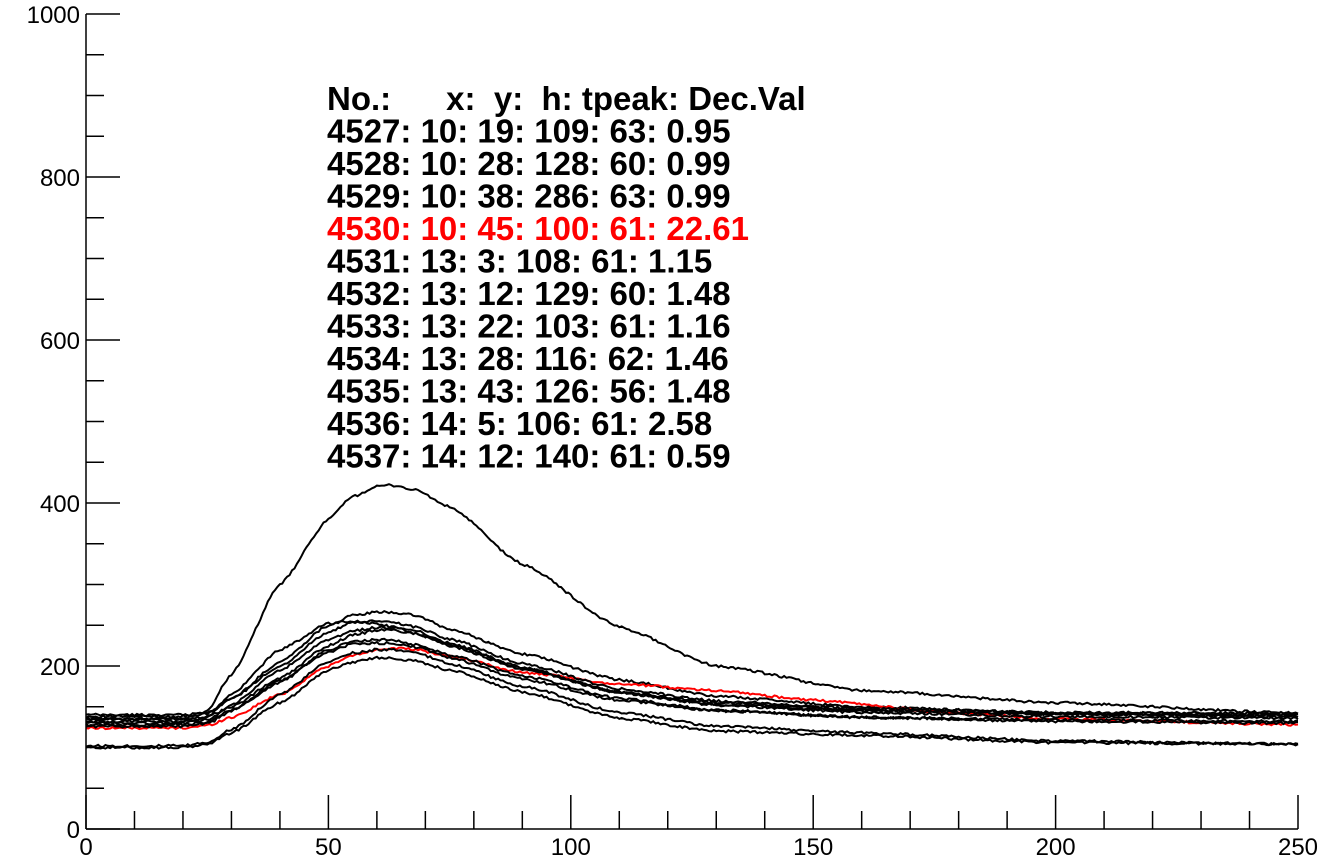 Image resolution: width=1323 pixels, height=863 pixels. What do you see at coordinates (85, 847) in the screenshot?
I see `x-tick-label: 0` at bounding box center [85, 847].